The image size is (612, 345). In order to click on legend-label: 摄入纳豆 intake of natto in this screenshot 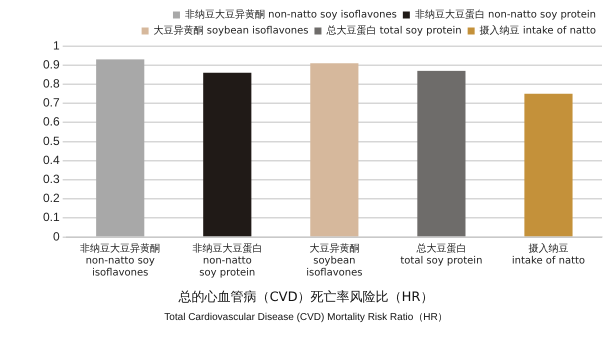, I will do `click(538, 30)`.